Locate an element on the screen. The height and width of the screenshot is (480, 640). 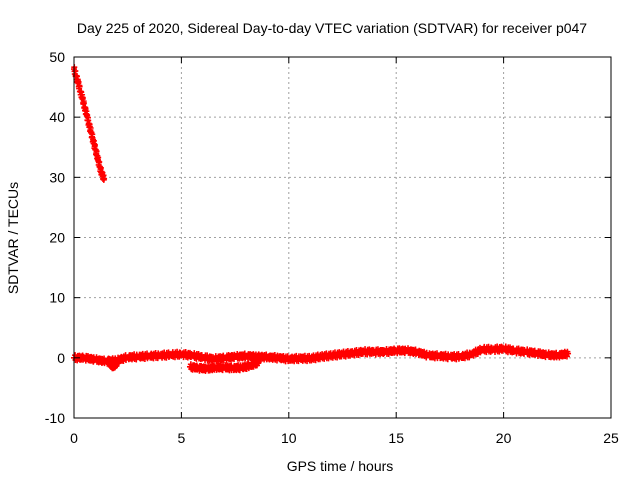
x-axis-title: GPS time / hours is located at coordinates (340, 466).